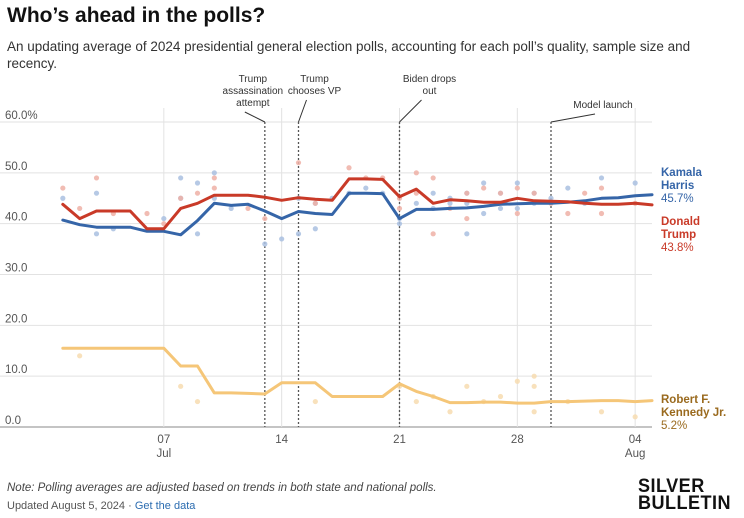 The width and height of the screenshot is (744, 518). What do you see at coordinates (16, 167) in the screenshot?
I see `y-tick-label: 50.0` at bounding box center [16, 167].